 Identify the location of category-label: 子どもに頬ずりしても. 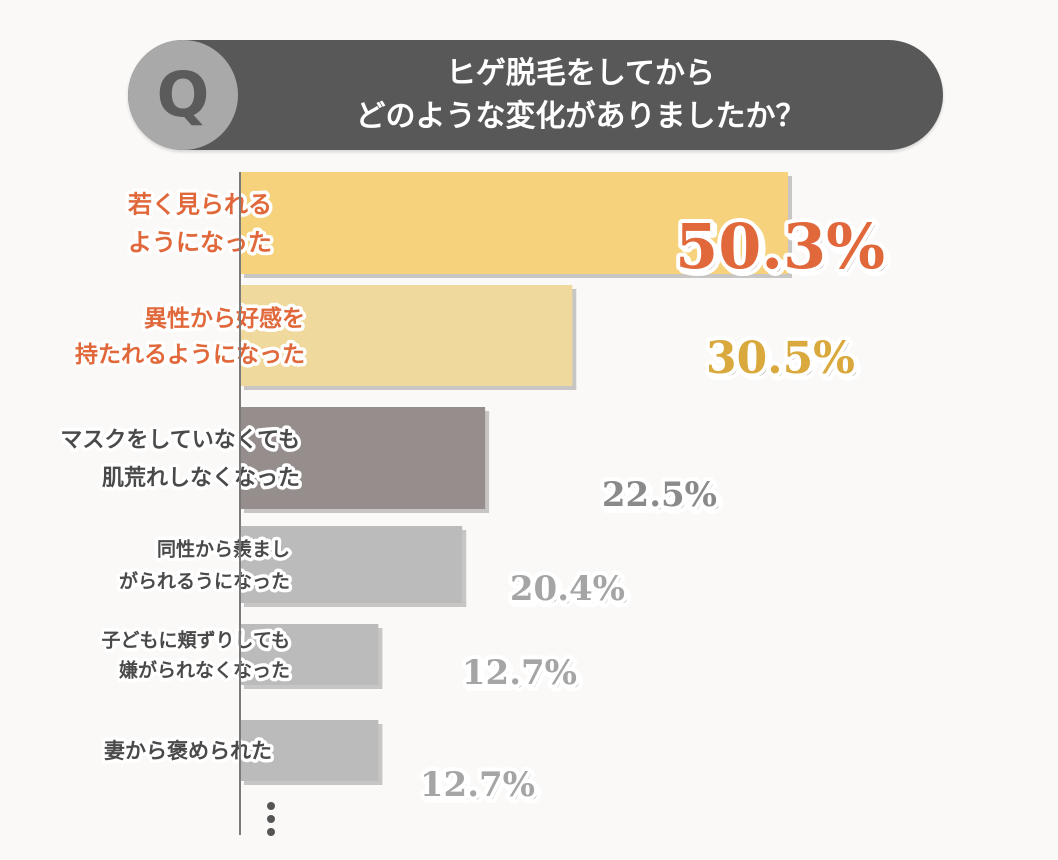
(196, 639).